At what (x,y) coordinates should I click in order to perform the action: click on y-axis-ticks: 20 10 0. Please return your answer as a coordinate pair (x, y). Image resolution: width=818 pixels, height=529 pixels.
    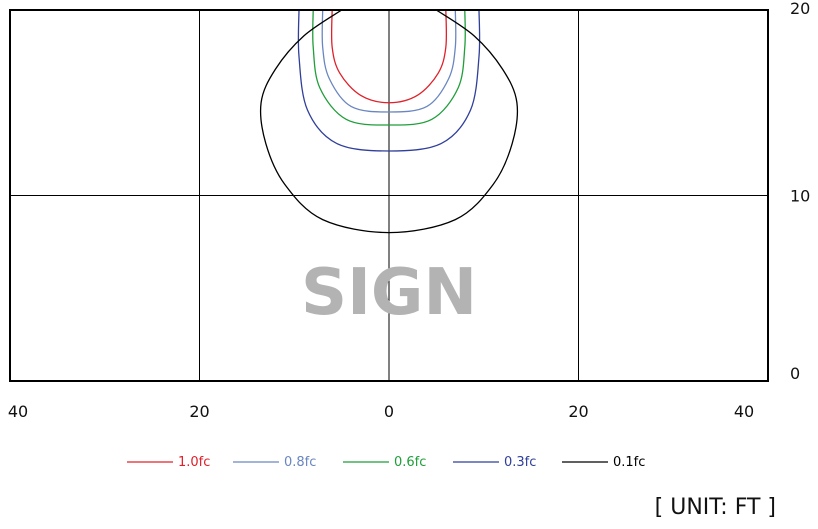
    Looking at the image, I should click on (800, 191).